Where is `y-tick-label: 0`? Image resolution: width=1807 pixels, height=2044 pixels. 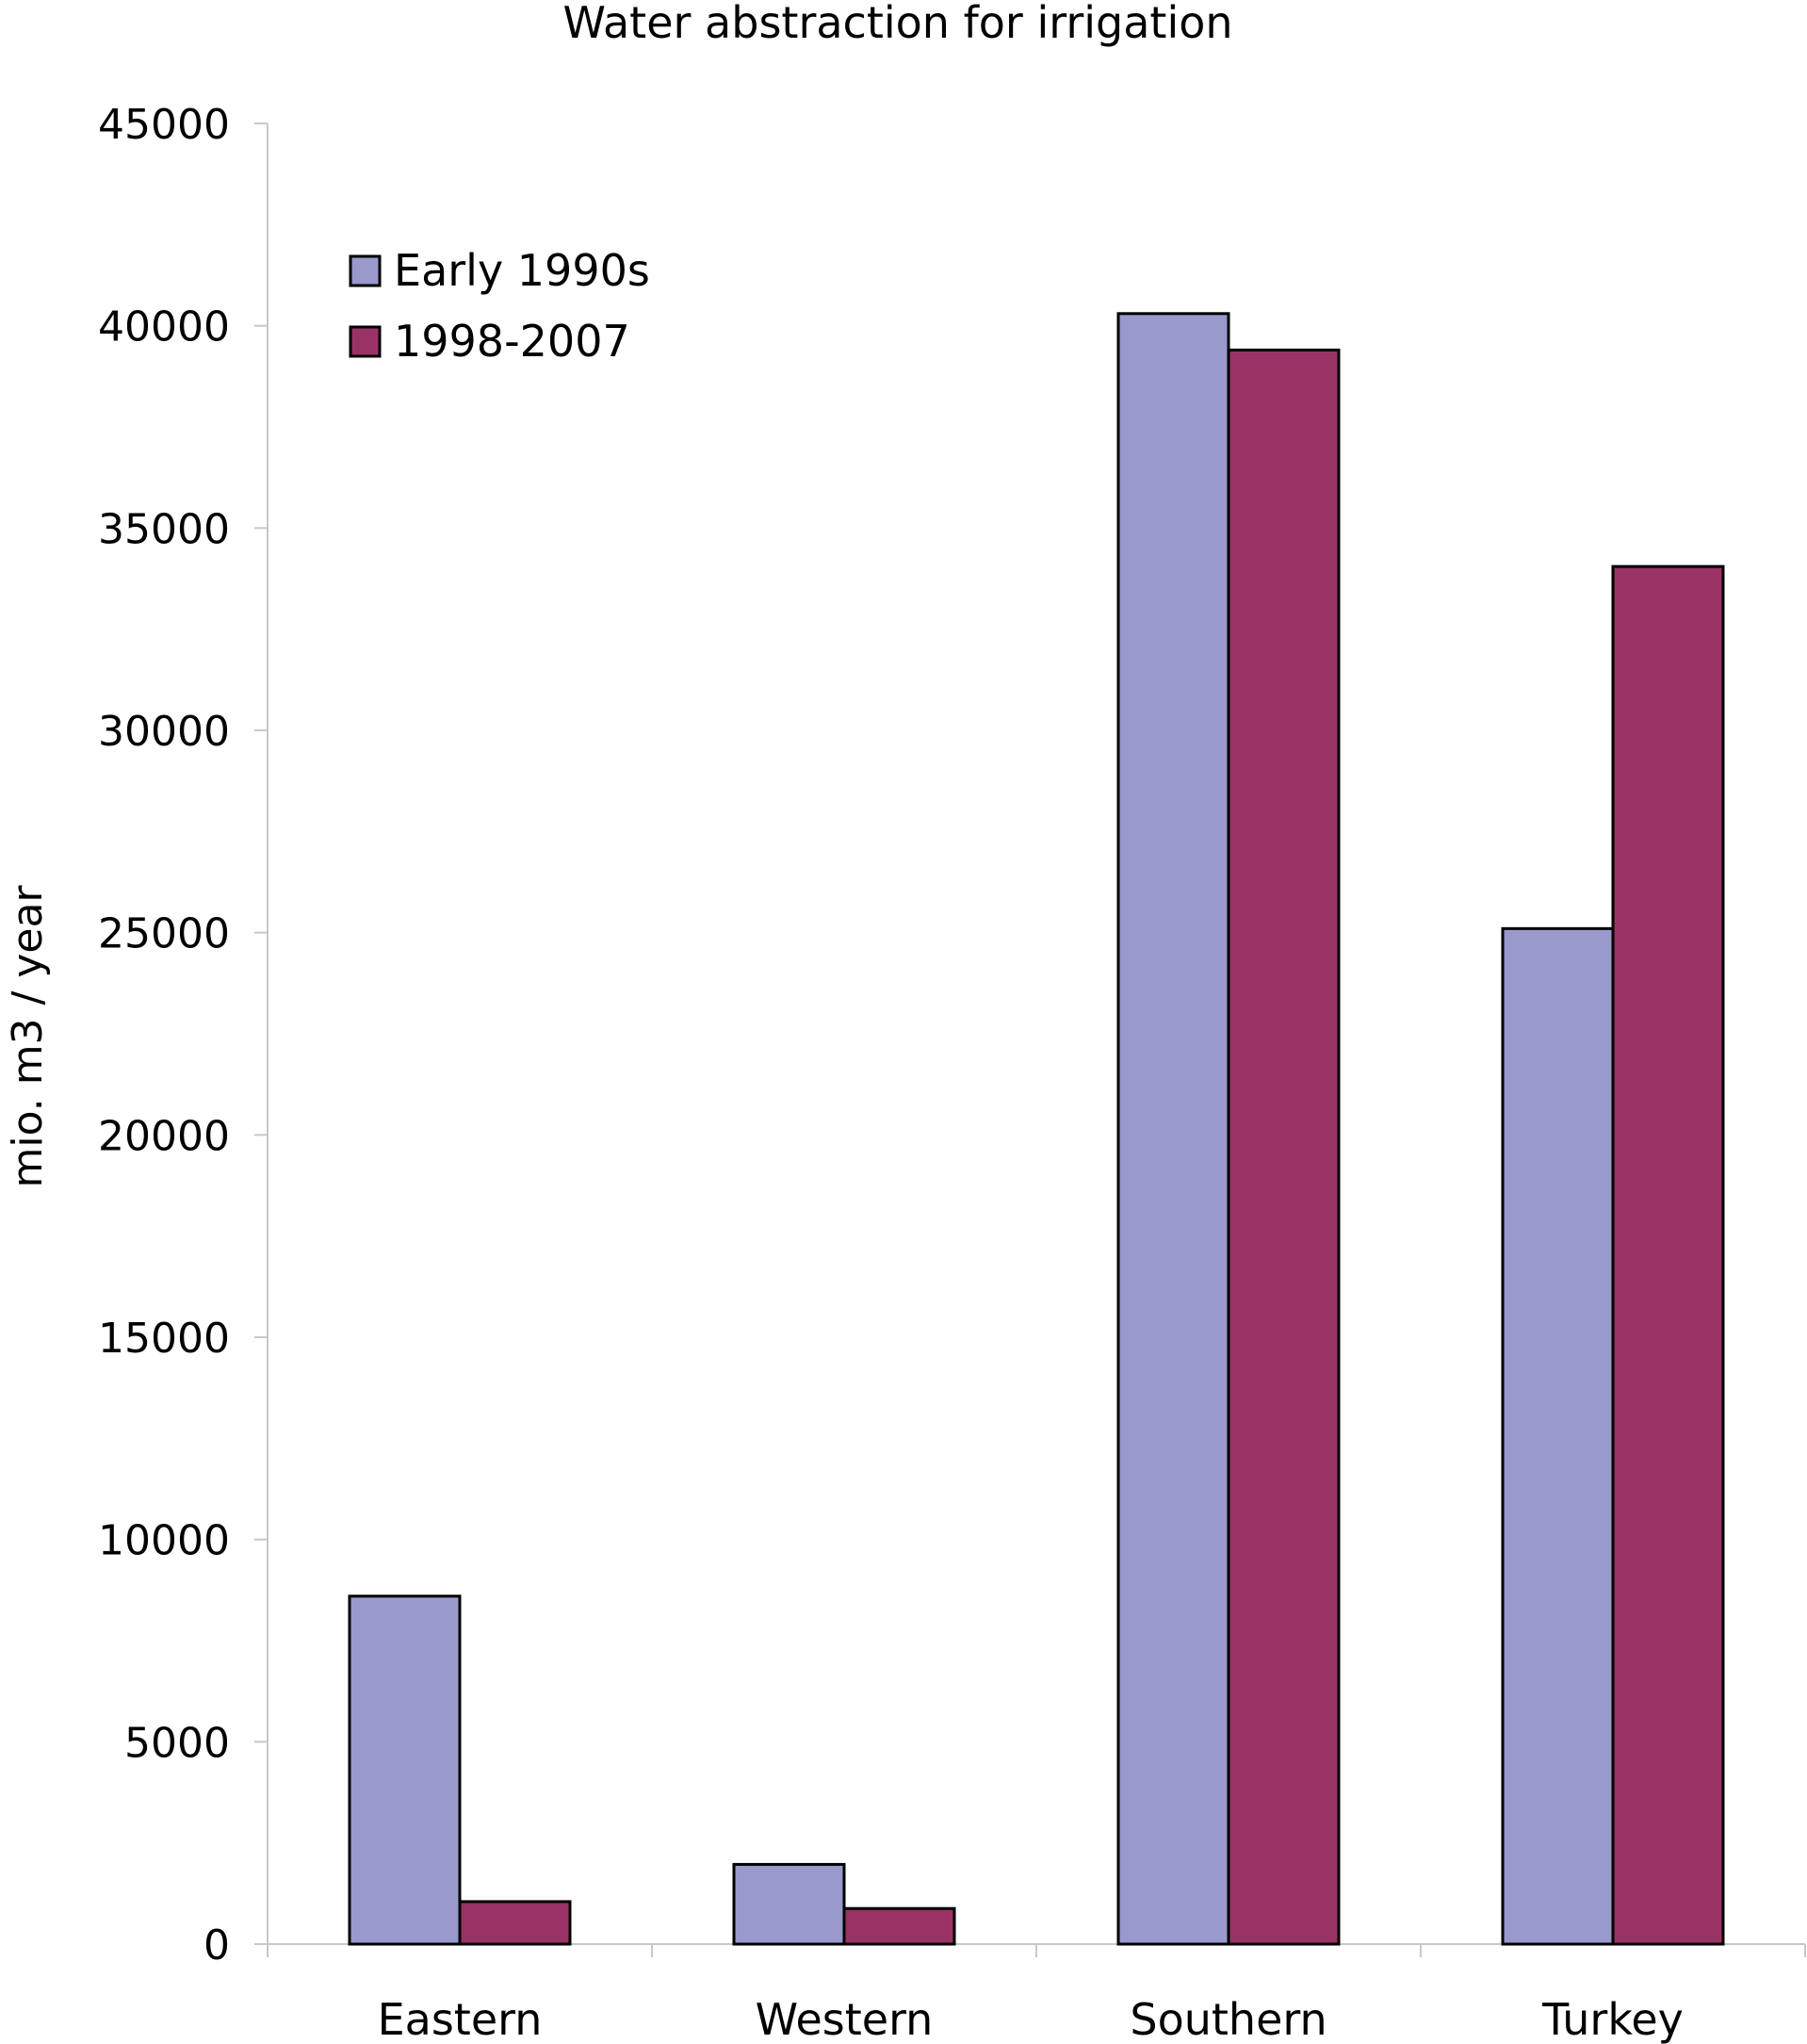
y-tick-label: 0 is located at coordinates (216, 1945).